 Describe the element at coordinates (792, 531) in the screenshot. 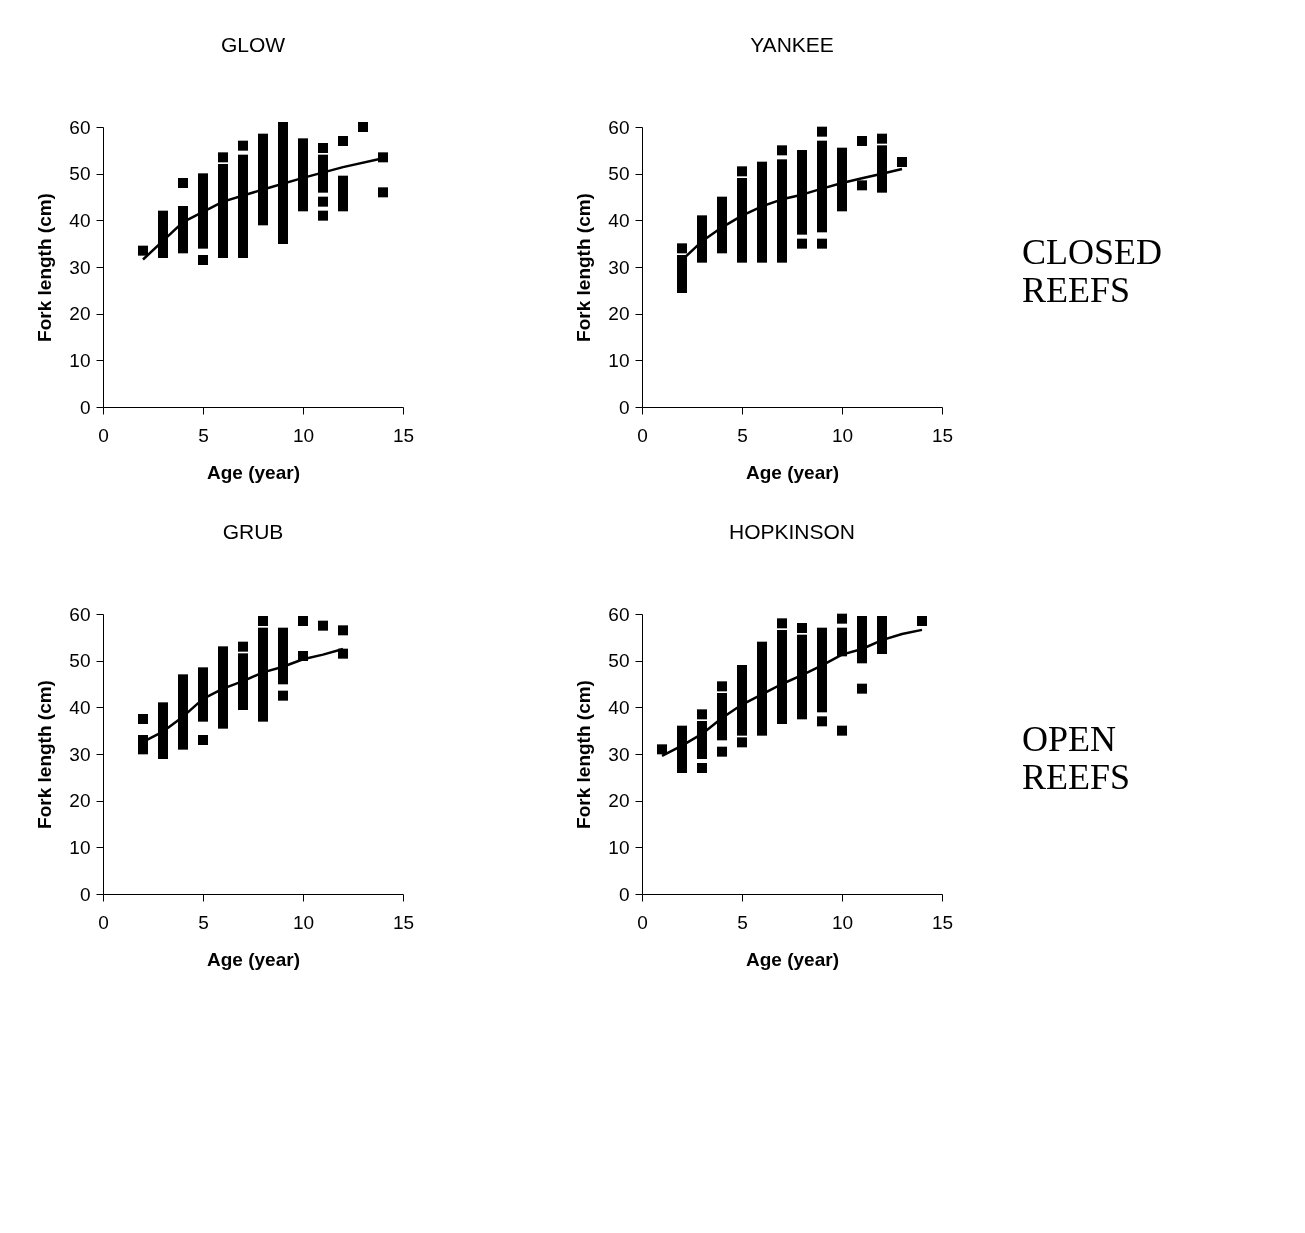

I see `chart-title: HOPKINSON` at that location.